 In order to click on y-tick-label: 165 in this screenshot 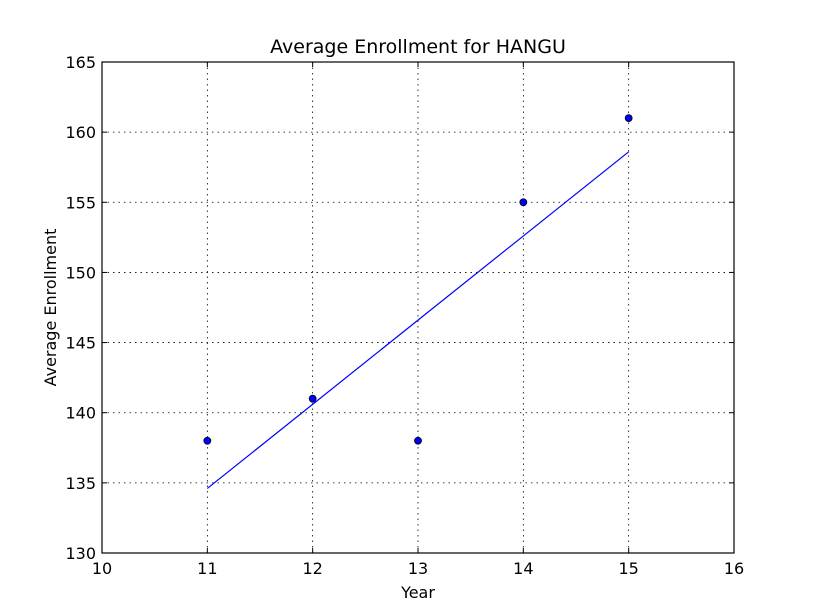, I will do `click(80, 62)`.